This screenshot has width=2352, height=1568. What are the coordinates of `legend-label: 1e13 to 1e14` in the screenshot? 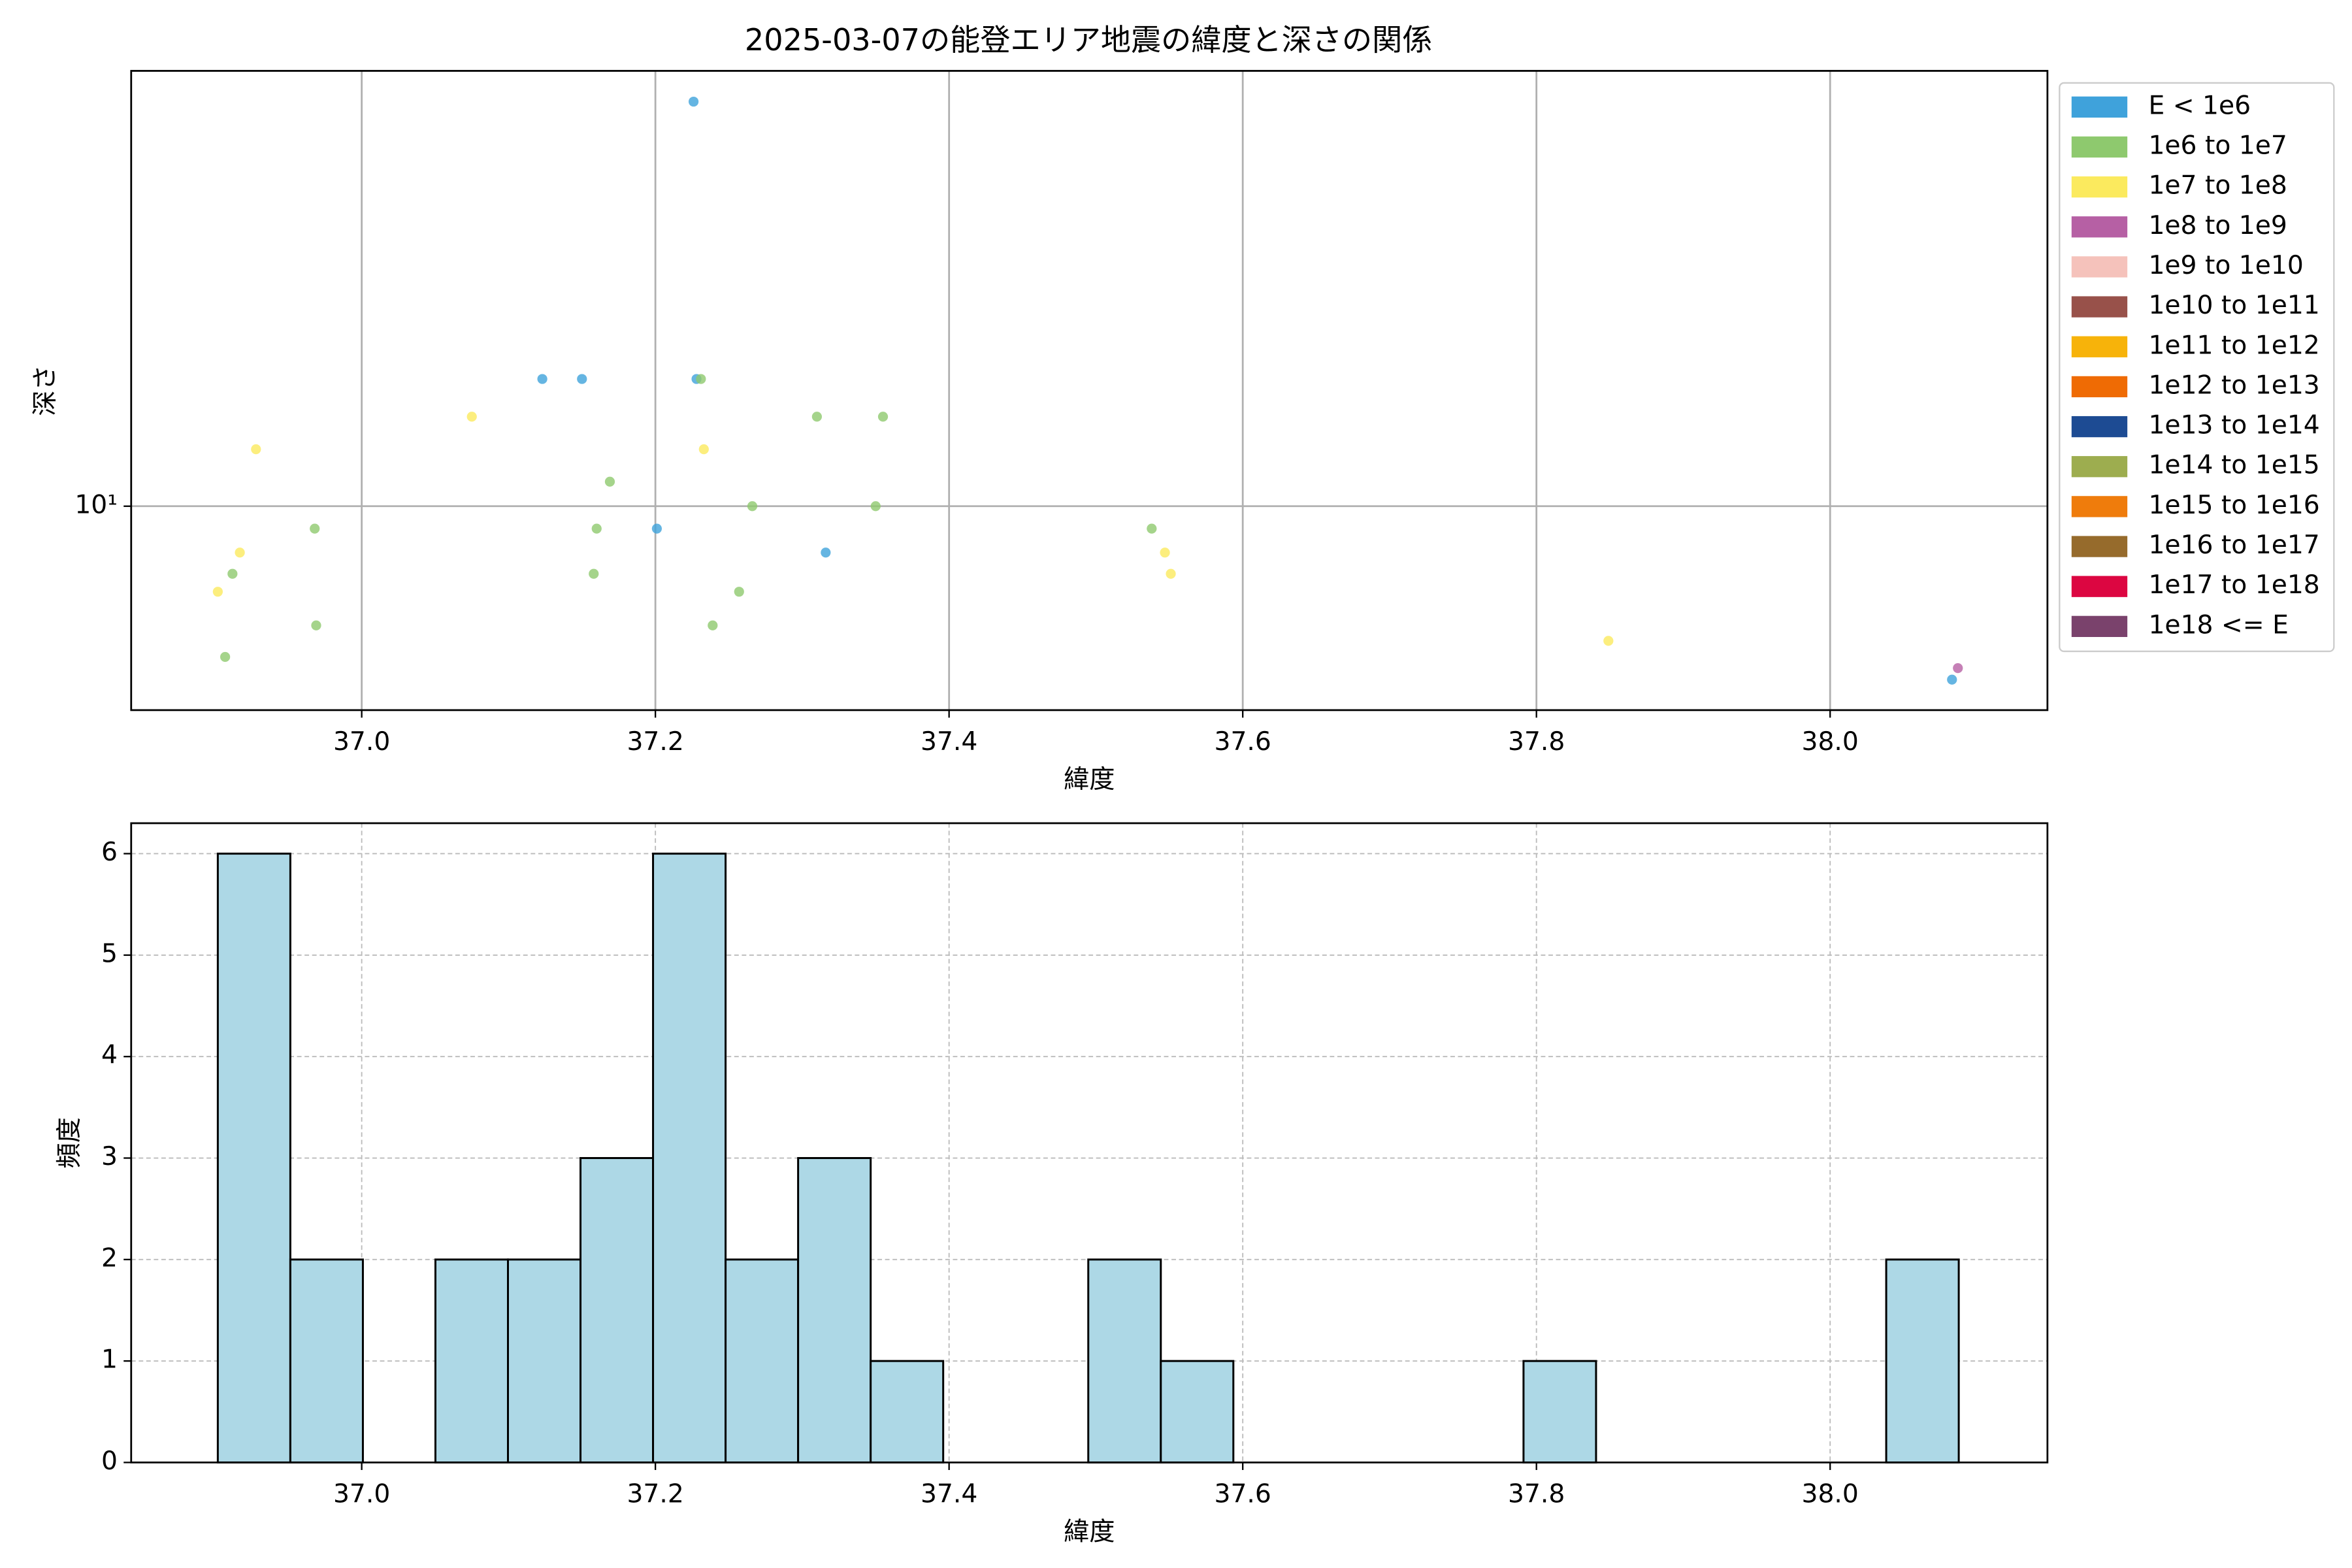 It's located at (2233, 425).